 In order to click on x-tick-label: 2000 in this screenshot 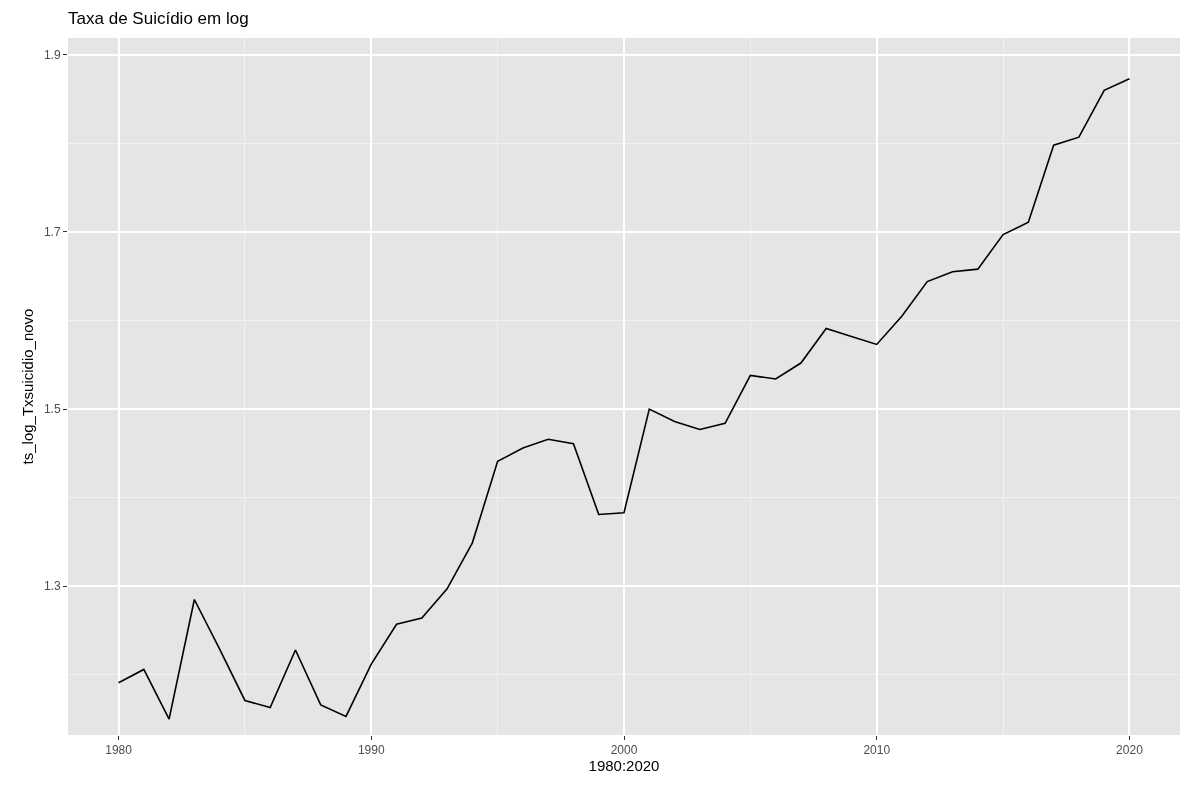, I will do `click(624, 750)`.